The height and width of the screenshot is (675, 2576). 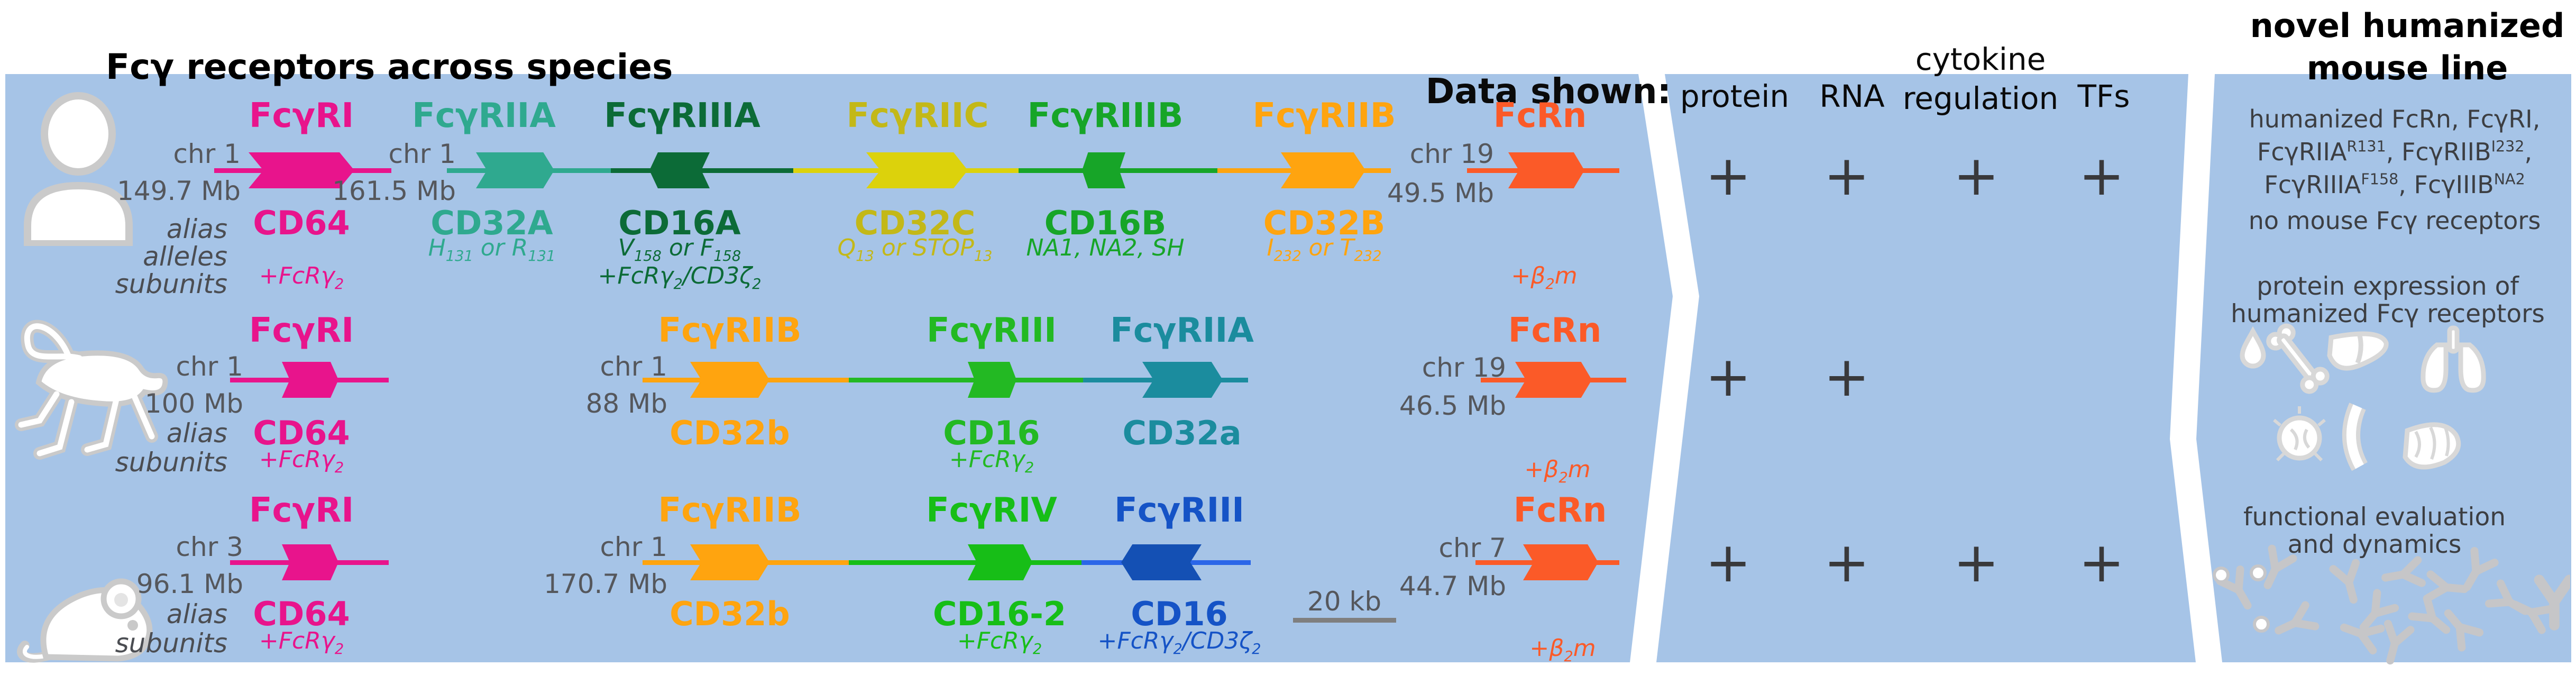 I want to click on mark-mouse-tfs: +, so click(x=2101, y=563).